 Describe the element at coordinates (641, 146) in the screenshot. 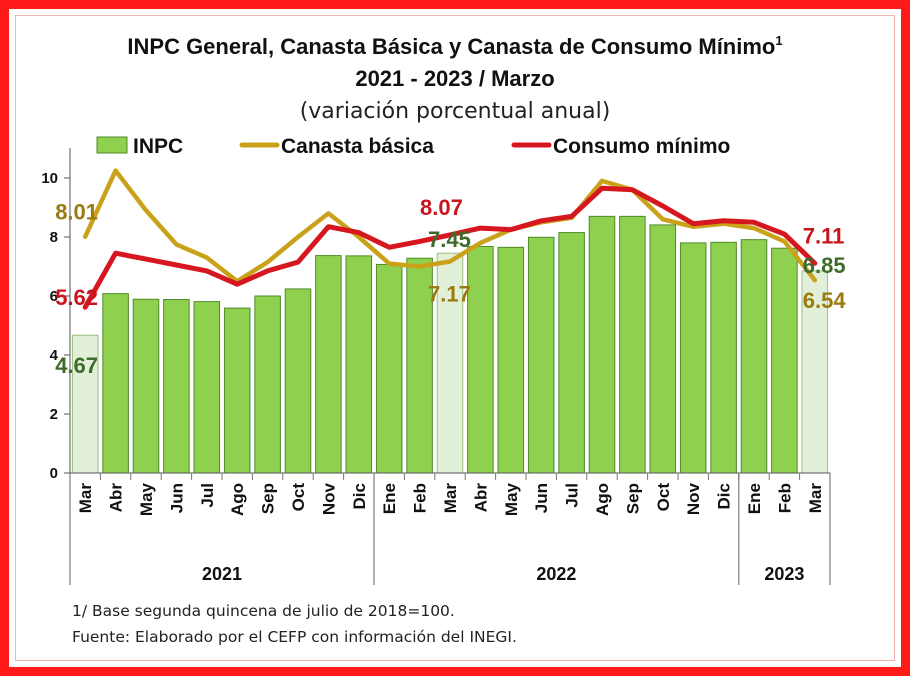

I see `legend-label-consumo-minimo: Consumo mínimo` at that location.